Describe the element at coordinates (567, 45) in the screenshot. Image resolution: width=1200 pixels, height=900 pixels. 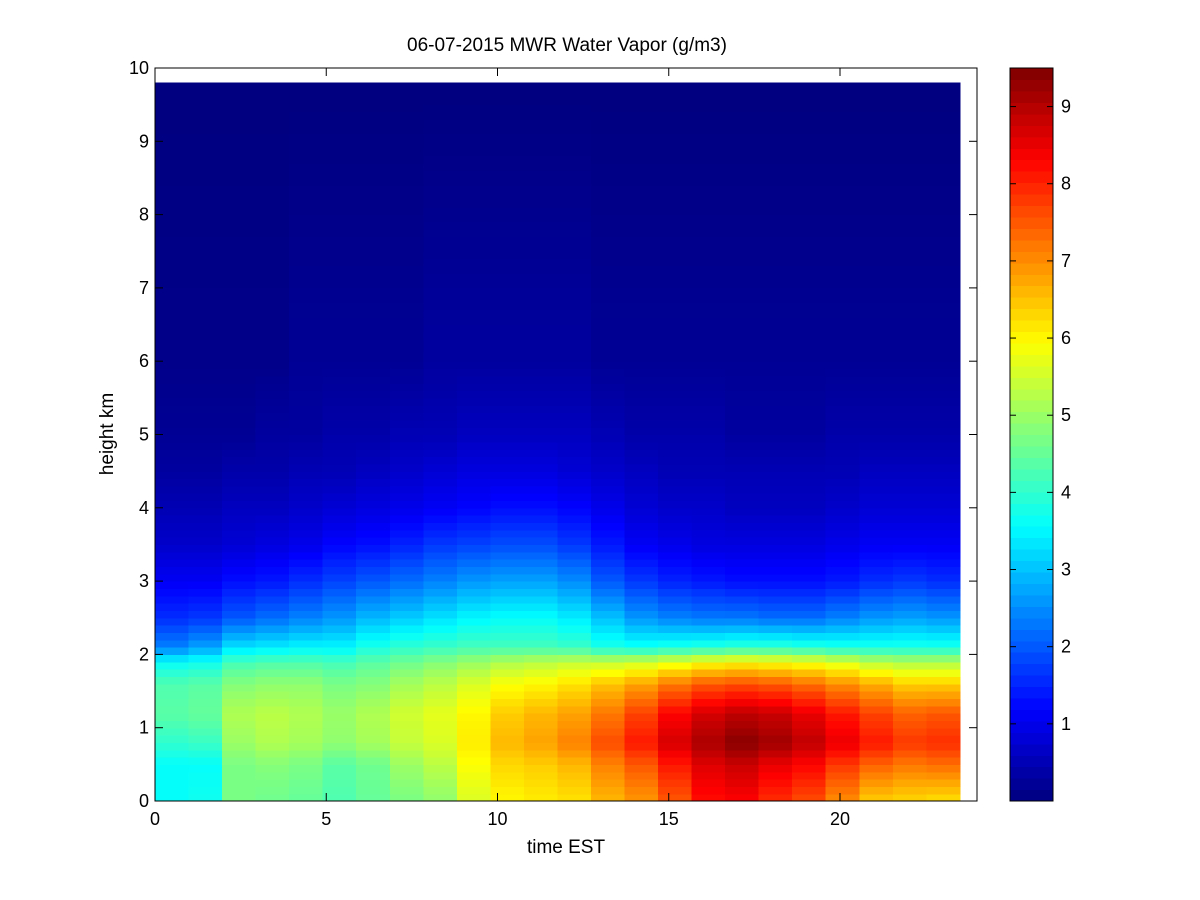
I see `chart-title: 06-07-2015 MWR Water Vapor (g/m3)` at that location.